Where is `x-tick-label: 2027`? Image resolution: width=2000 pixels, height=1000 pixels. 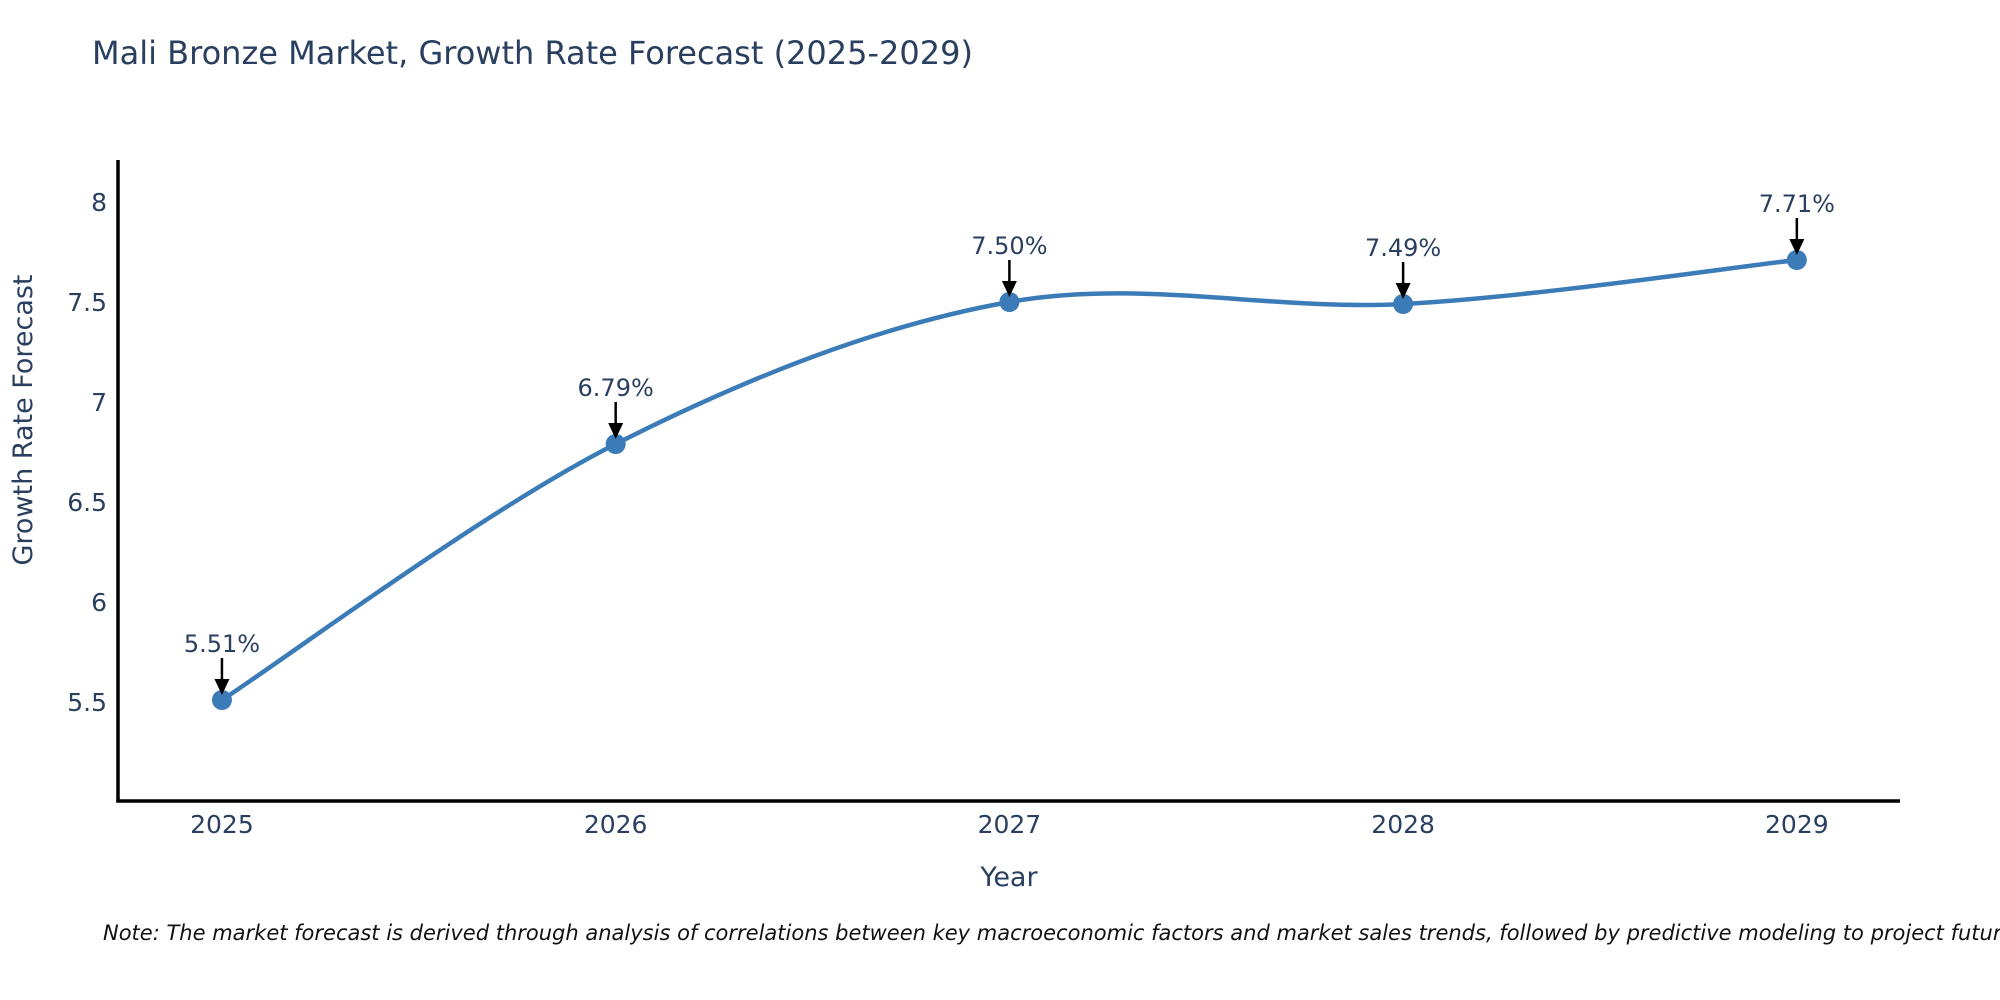
x-tick-label: 2027 is located at coordinates (1010, 824).